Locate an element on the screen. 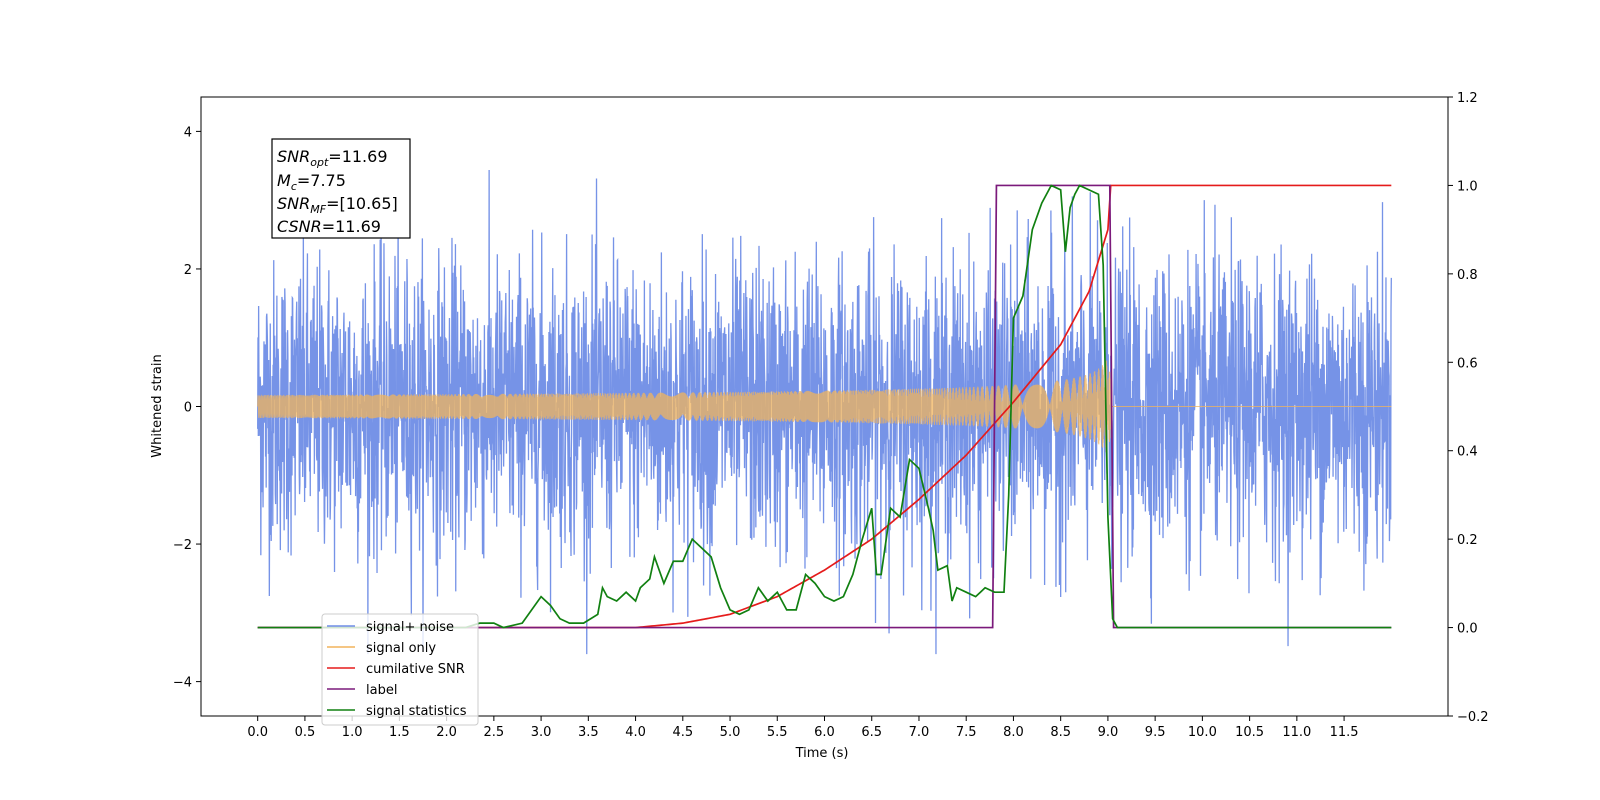  x-tick-label: 0.0 is located at coordinates (257, 732).